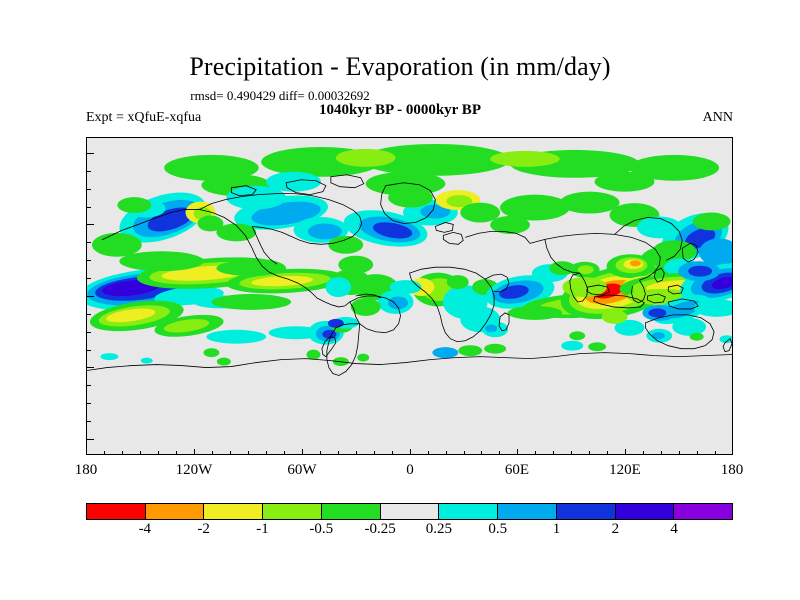  Describe the element at coordinates (203, 529) in the screenshot. I see `colorbar-tick--2: -2` at that location.